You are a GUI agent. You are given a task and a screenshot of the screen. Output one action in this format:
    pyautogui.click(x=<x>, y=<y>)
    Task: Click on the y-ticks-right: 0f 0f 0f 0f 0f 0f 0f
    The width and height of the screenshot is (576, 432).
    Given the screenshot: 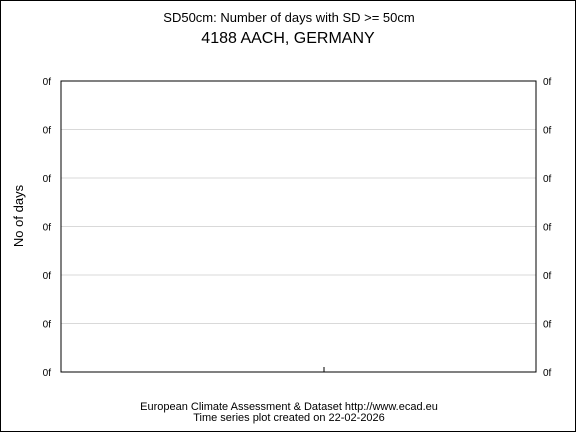 What is the action you would take?
    pyautogui.click(x=547, y=228)
    